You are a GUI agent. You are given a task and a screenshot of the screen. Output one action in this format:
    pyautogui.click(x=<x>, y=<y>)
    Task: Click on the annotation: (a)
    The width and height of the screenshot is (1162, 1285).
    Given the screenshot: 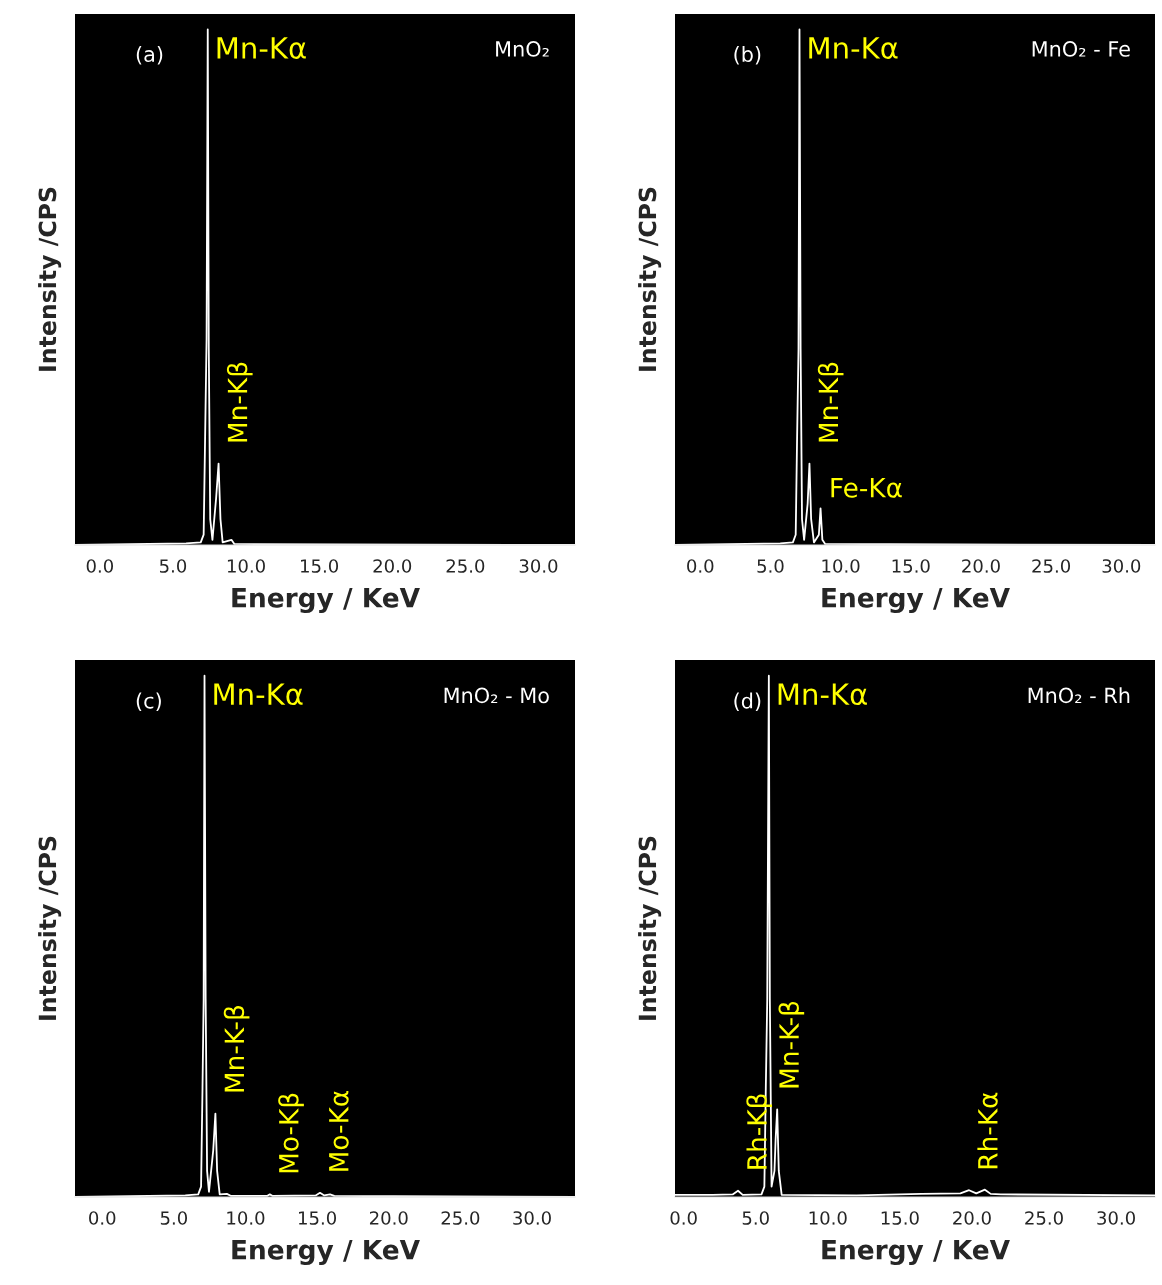 What is the action you would take?
    pyautogui.click(x=149, y=55)
    